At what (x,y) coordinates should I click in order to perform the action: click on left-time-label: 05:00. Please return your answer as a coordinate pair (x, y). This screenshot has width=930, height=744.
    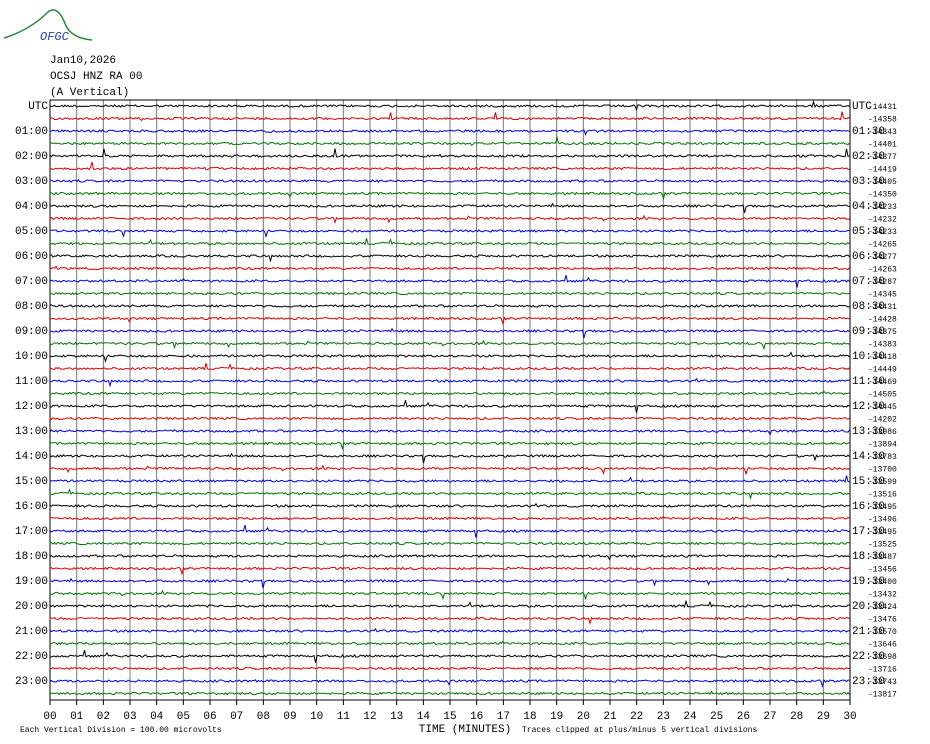
    Looking at the image, I should click on (31, 232).